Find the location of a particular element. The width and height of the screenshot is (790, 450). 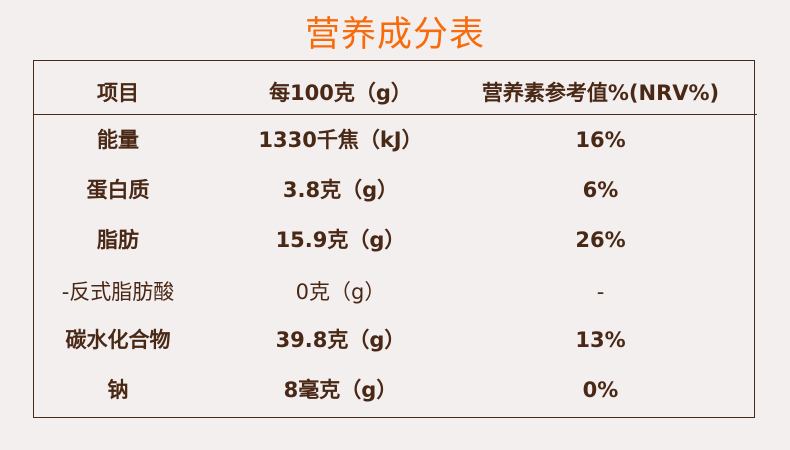

header-per100g: 每100克（g） is located at coordinates (340, 93).